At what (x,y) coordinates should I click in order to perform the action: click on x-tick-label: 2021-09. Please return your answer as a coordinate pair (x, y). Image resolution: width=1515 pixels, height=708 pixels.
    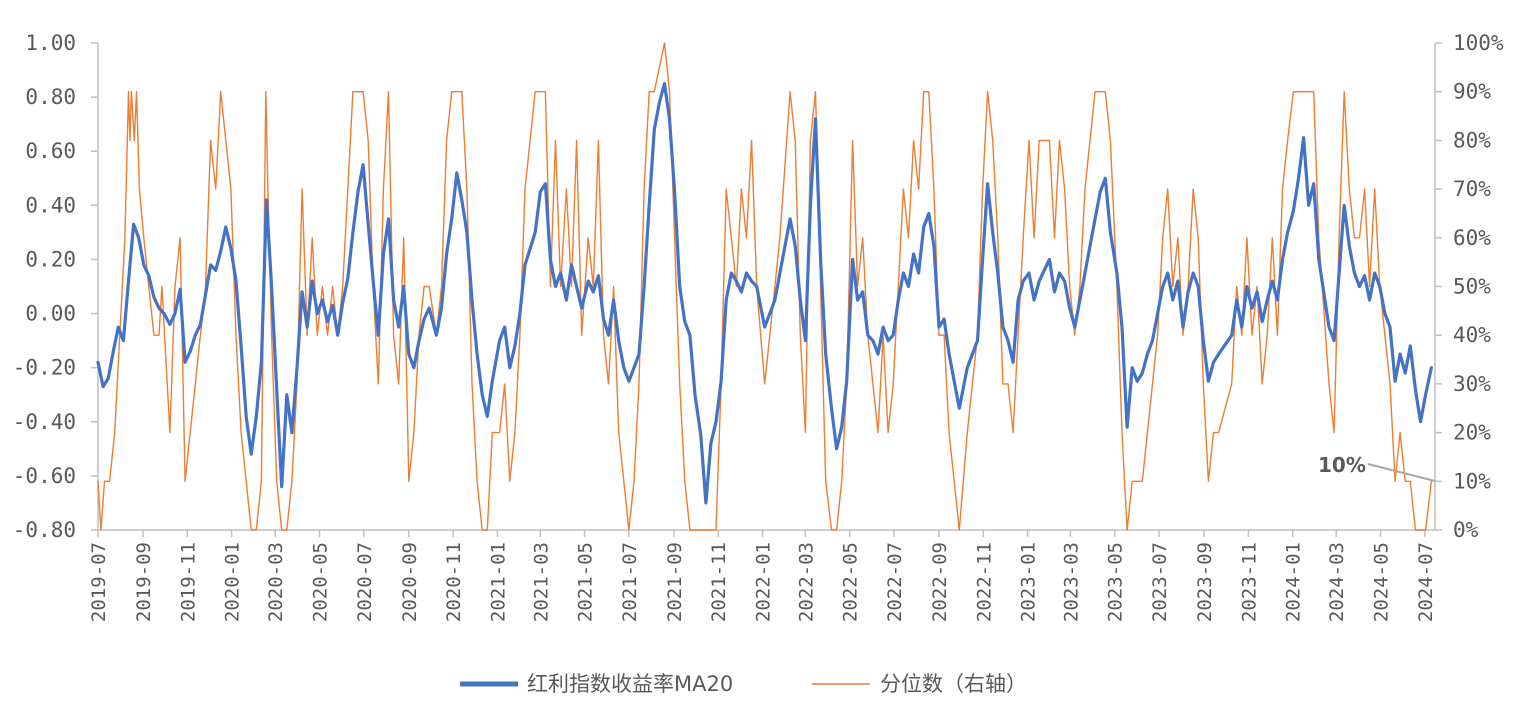
    Looking at the image, I should click on (675, 582).